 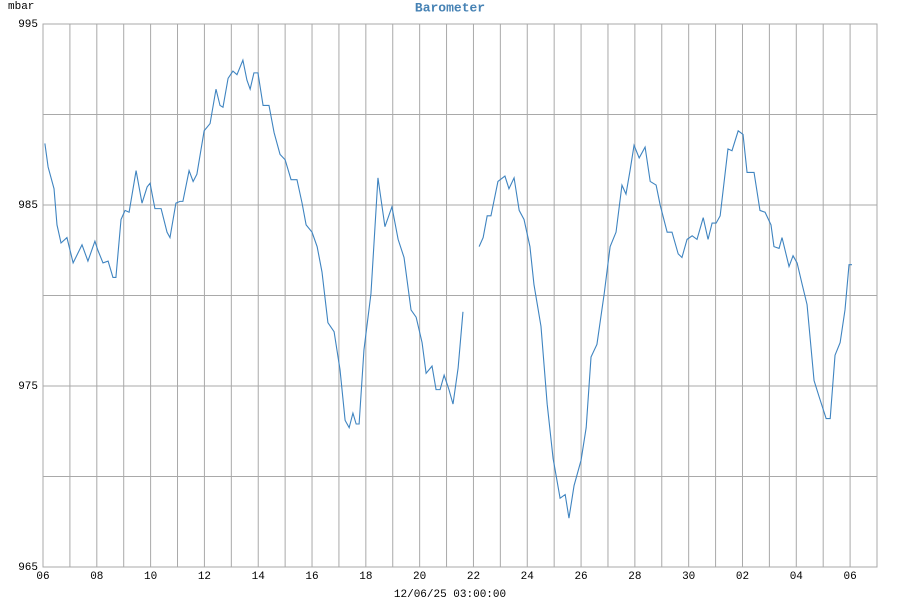 What do you see at coordinates (365, 577) in the screenshot?
I see `x-tick-label: 18` at bounding box center [365, 577].